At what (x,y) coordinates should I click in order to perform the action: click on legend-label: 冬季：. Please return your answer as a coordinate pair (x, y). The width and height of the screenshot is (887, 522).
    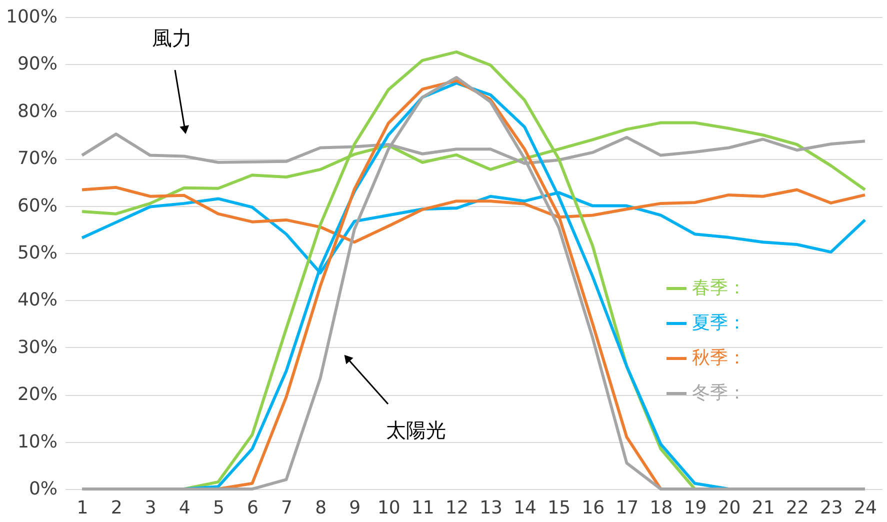
    Looking at the image, I should click on (719, 393).